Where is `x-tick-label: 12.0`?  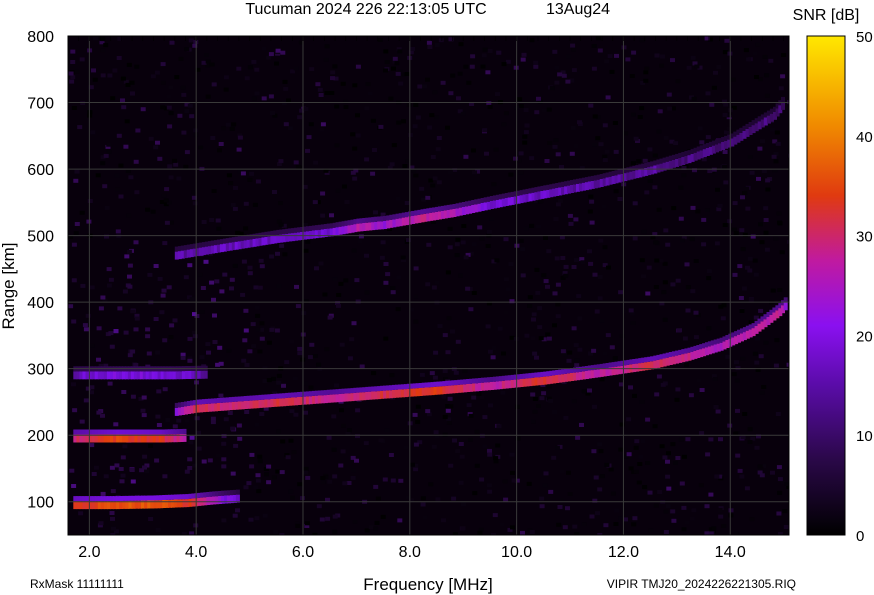 x-tick-label: 12.0 is located at coordinates (623, 552).